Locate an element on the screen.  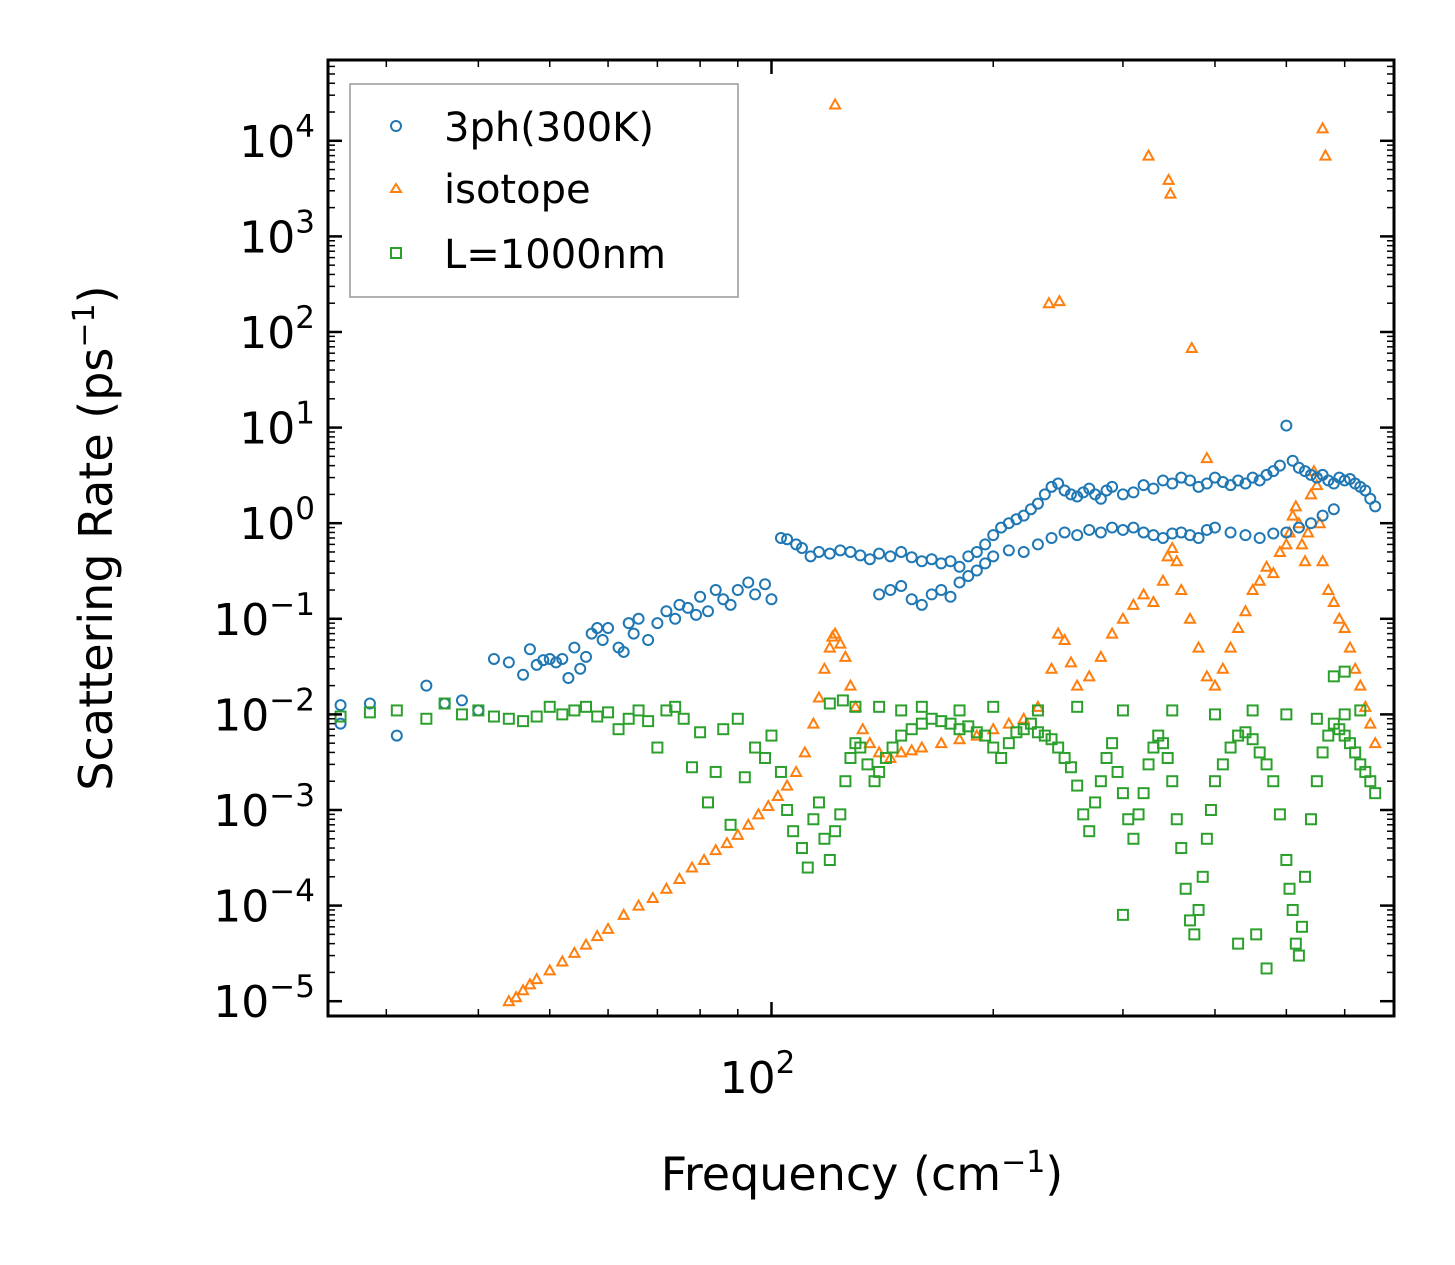
y-tick-label-1: 10⁻⁴ is located at coordinates (264, 903).